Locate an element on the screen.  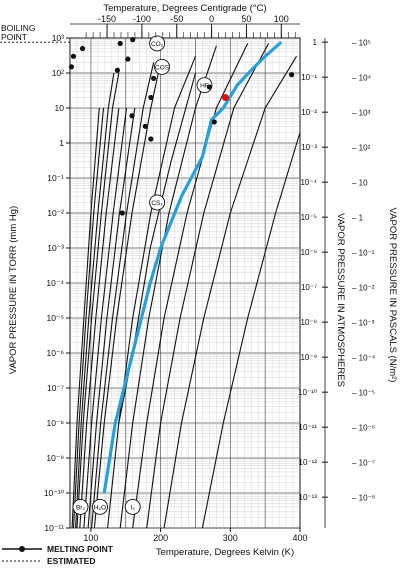
pa-tick-label: – 10⁻⁵ is located at coordinates (363, 392).